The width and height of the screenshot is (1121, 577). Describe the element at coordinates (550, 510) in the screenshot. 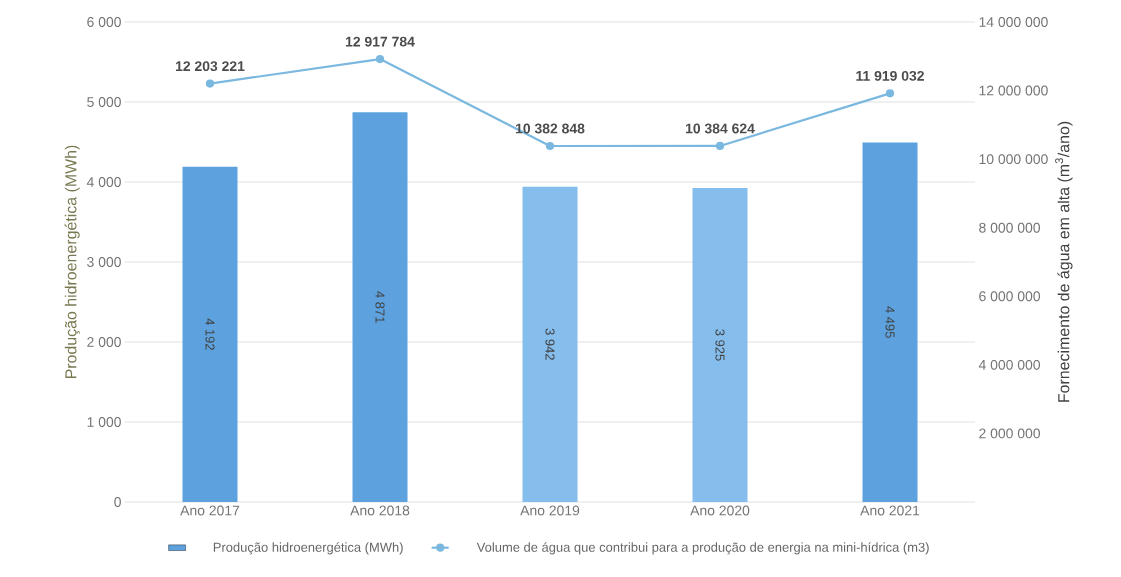

I see `x-tick-label: Ano 2019` at that location.